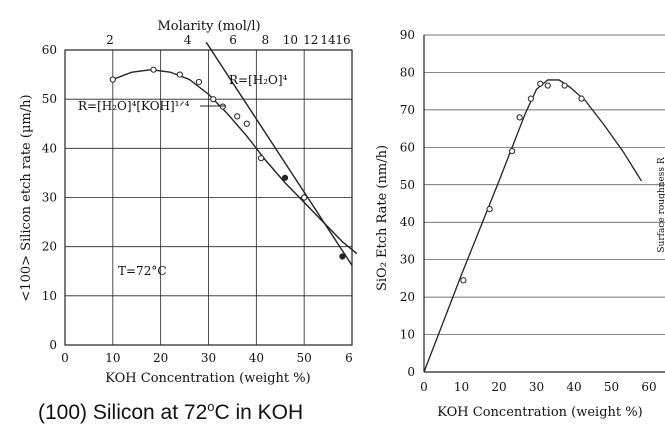 This screenshot has width=665, height=441. Describe the element at coordinates (539, 412) in the screenshot. I see `right-x-axis-label: KOH Concentration (weight %)` at that location.